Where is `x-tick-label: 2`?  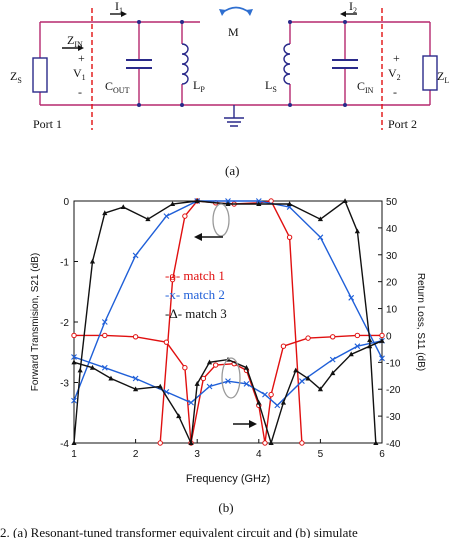 x-tick-label: 2 is located at coordinates (136, 454).